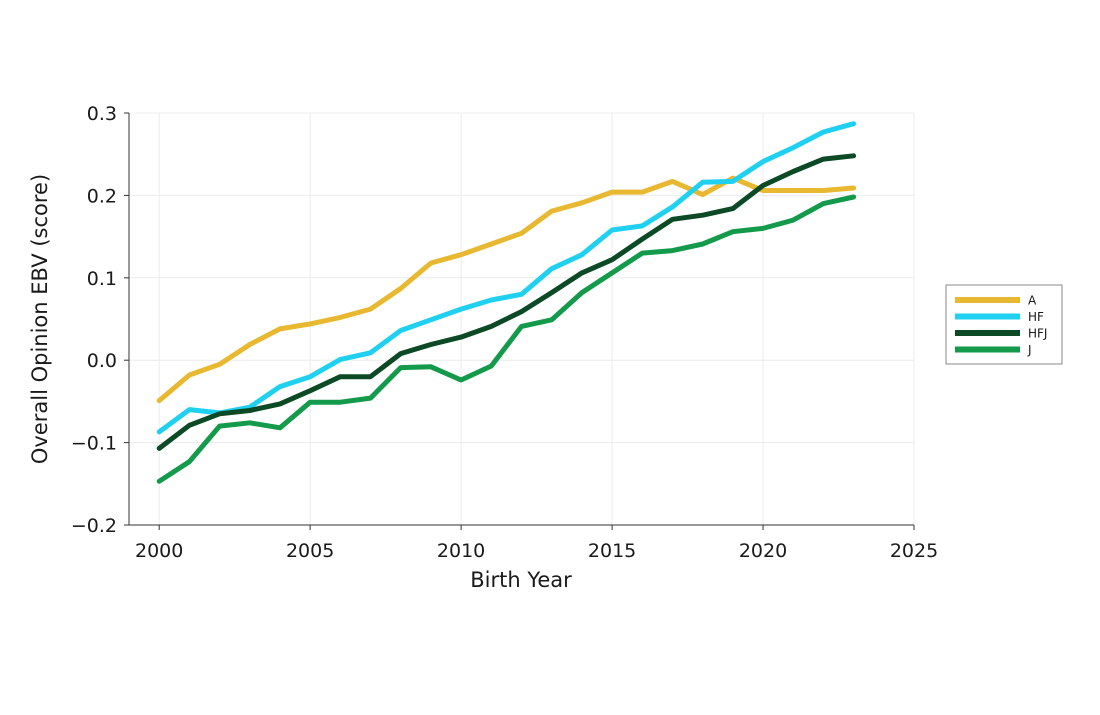 This screenshot has width=1100, height=715. Describe the element at coordinates (94, 444) in the screenshot. I see `y-tick-label: −0.1` at that location.